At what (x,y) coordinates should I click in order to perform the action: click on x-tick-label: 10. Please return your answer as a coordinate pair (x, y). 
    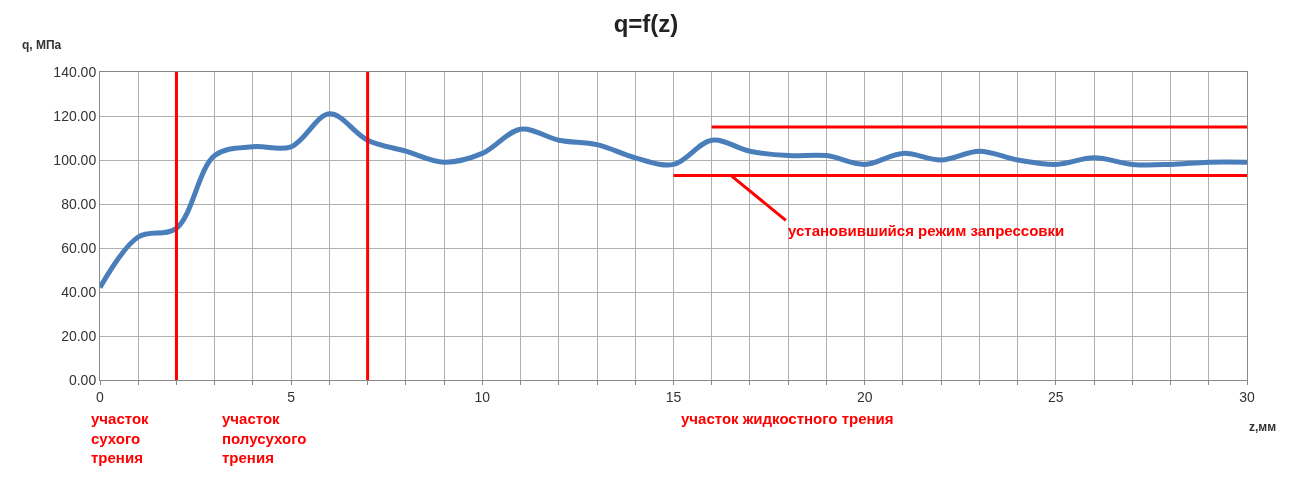
    Looking at the image, I should click on (482, 396).